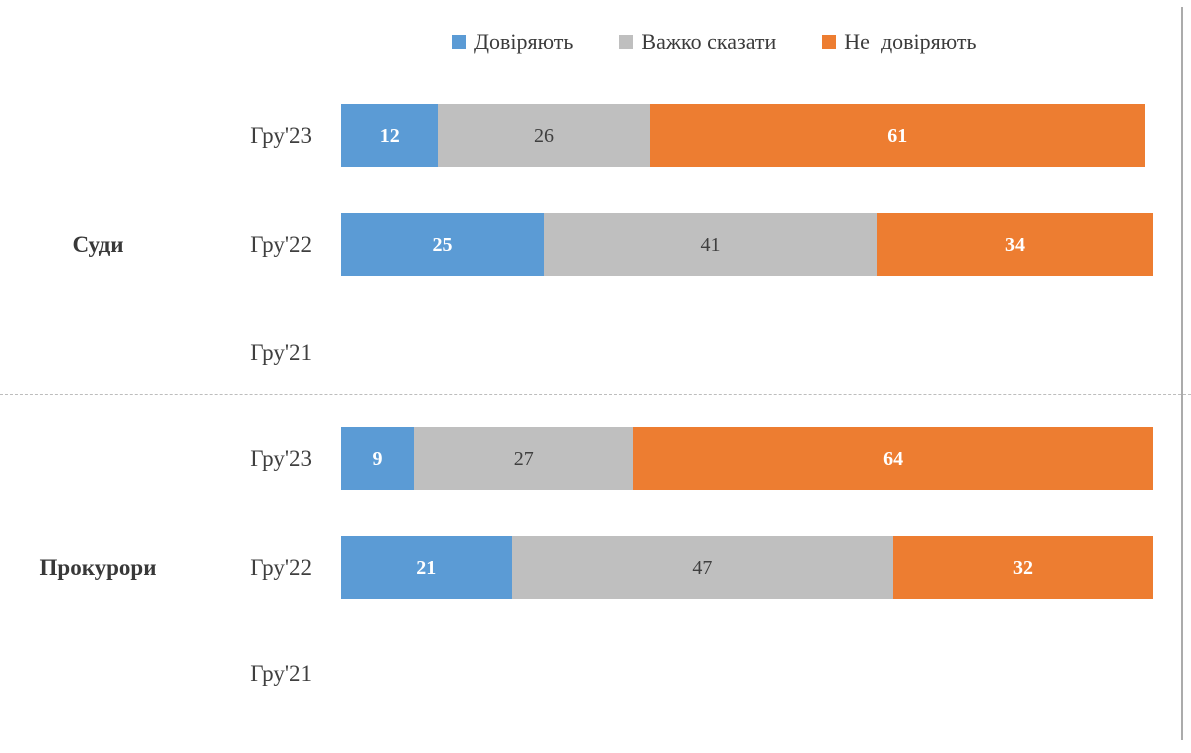 This screenshot has height=753, width=1191. I want to click on legend-label-distrust: Не довіряють, so click(910, 41).